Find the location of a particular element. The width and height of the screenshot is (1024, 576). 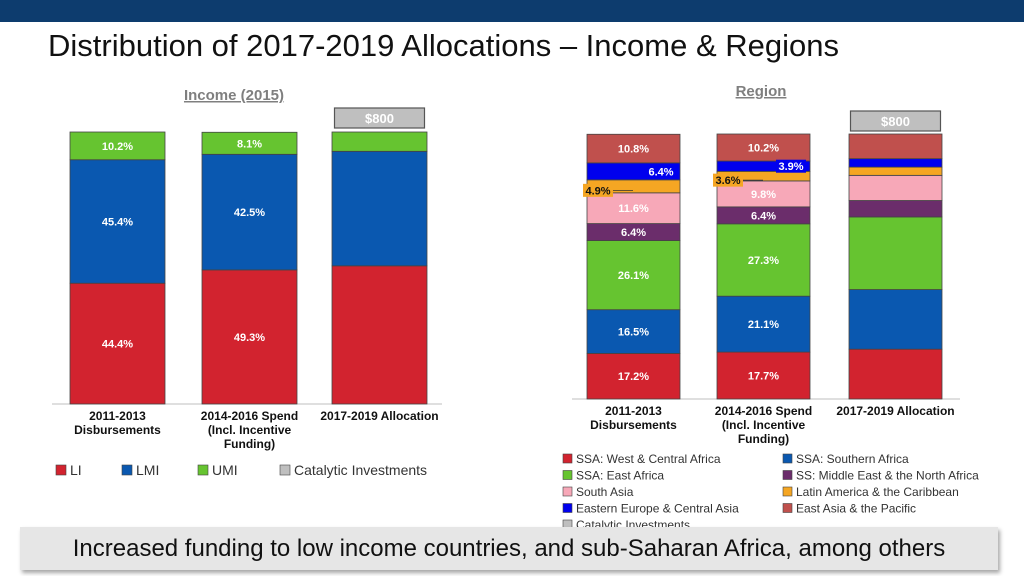

data-label-ss-middle-east-the-north-africa-0: 6.4% is located at coordinates (633, 233).